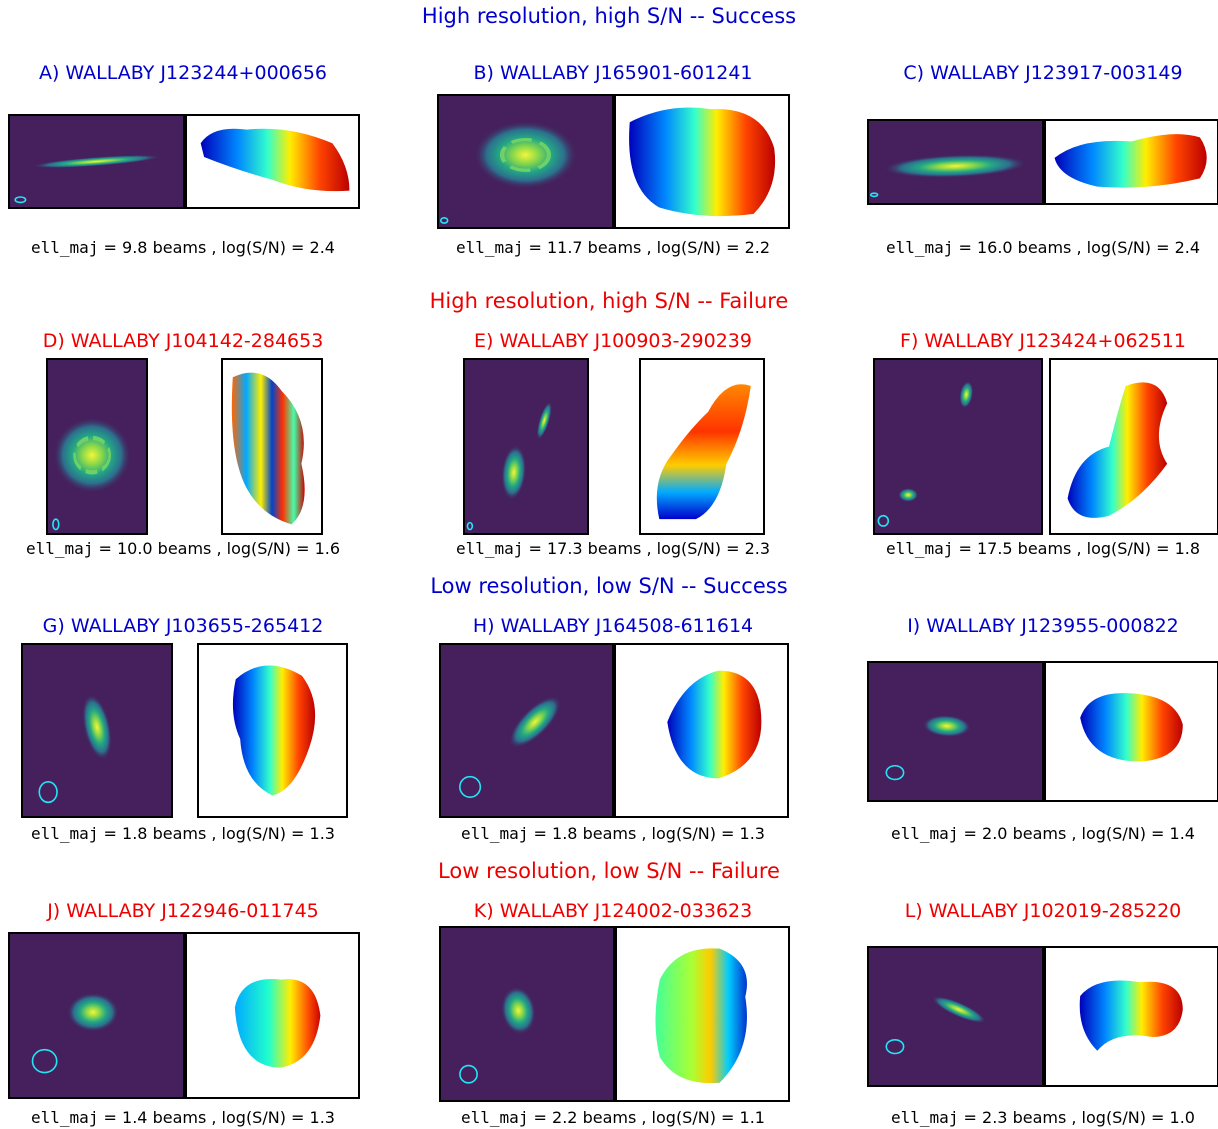 The height and width of the screenshot is (1129, 1218). Describe the element at coordinates (1043, 341) in the screenshot. I see `panel-title: F) WALLABY J123424+062511` at that location.